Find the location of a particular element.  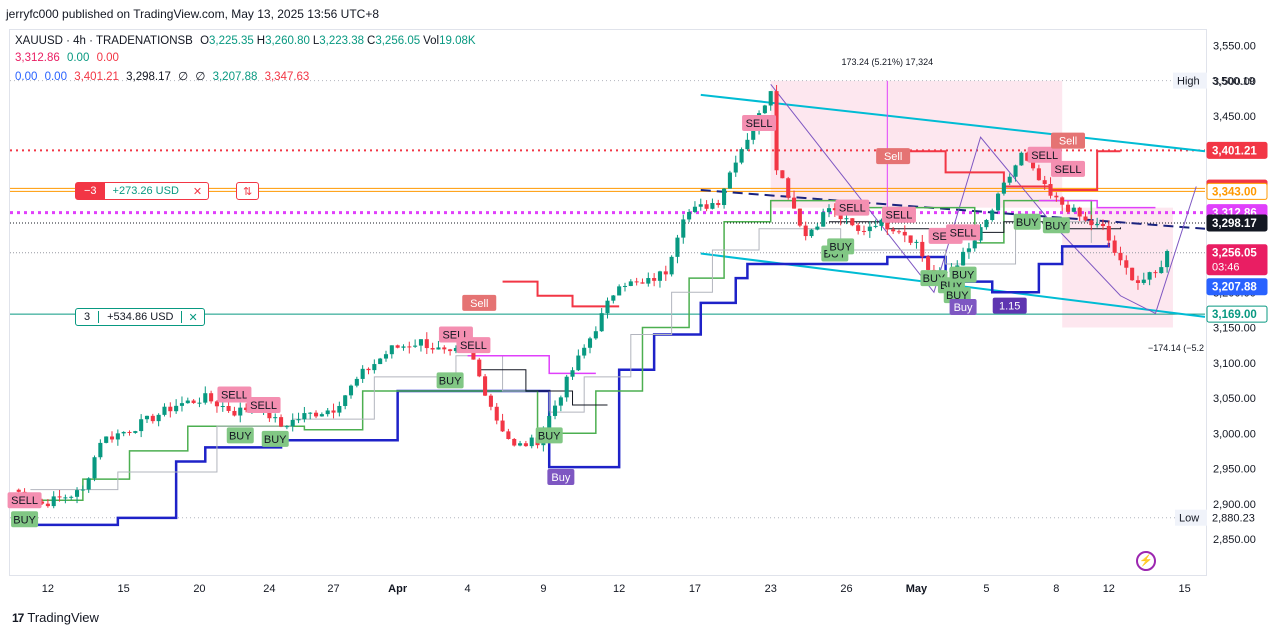

x-tick-label: 26 is located at coordinates (846, 589).